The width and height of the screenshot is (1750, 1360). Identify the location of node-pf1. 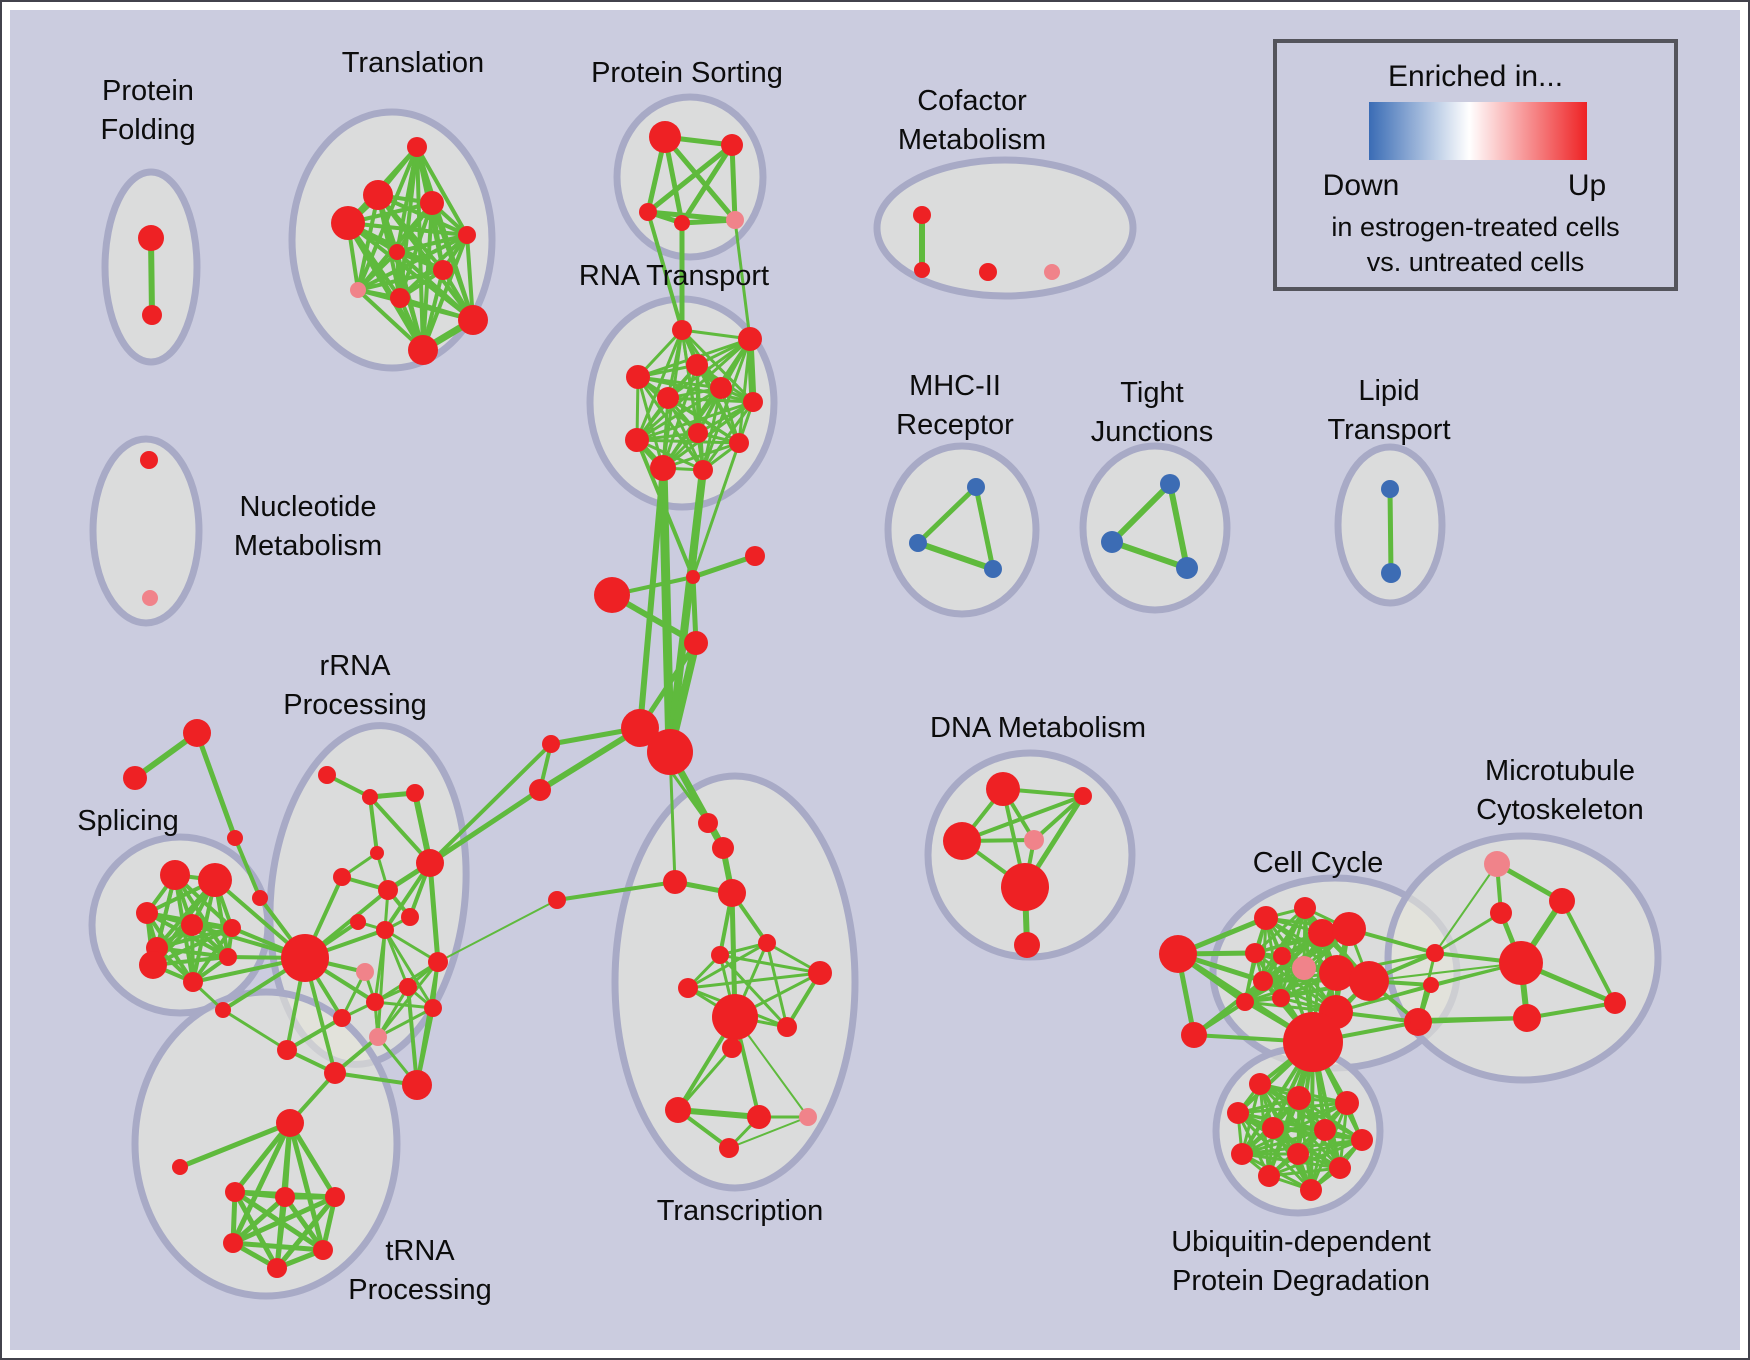
(152, 315).